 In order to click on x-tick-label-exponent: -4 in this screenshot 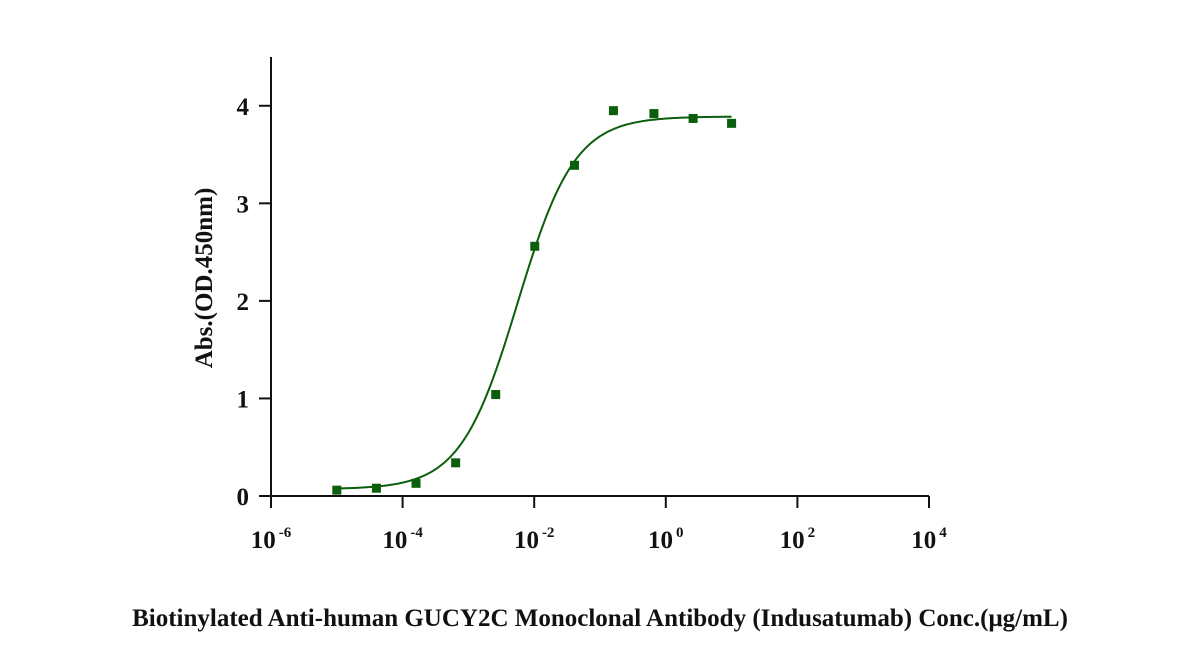, I will do `click(416, 533)`.